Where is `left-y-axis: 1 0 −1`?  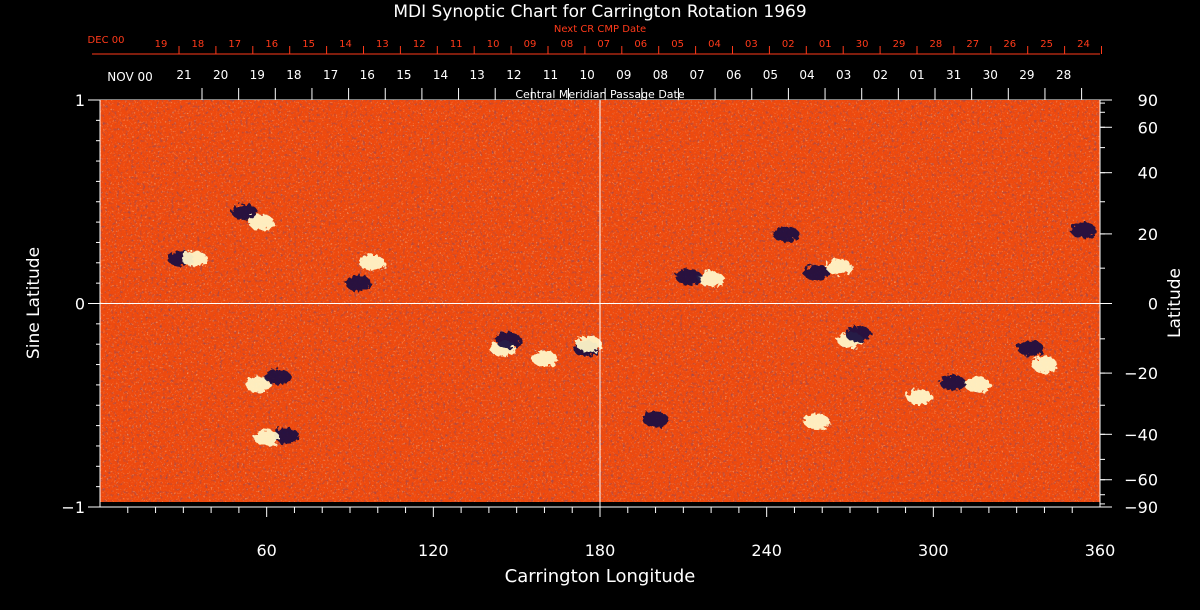 left-y-axis: 1 0 −1 is located at coordinates (80, 304).